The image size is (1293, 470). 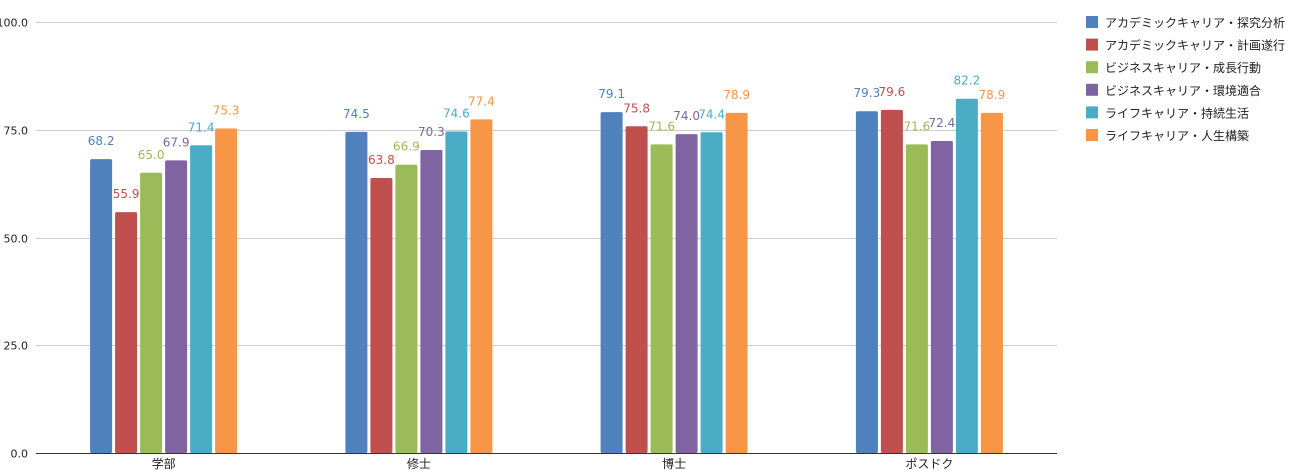 I want to click on data-label: 66.9, so click(x=406, y=147).